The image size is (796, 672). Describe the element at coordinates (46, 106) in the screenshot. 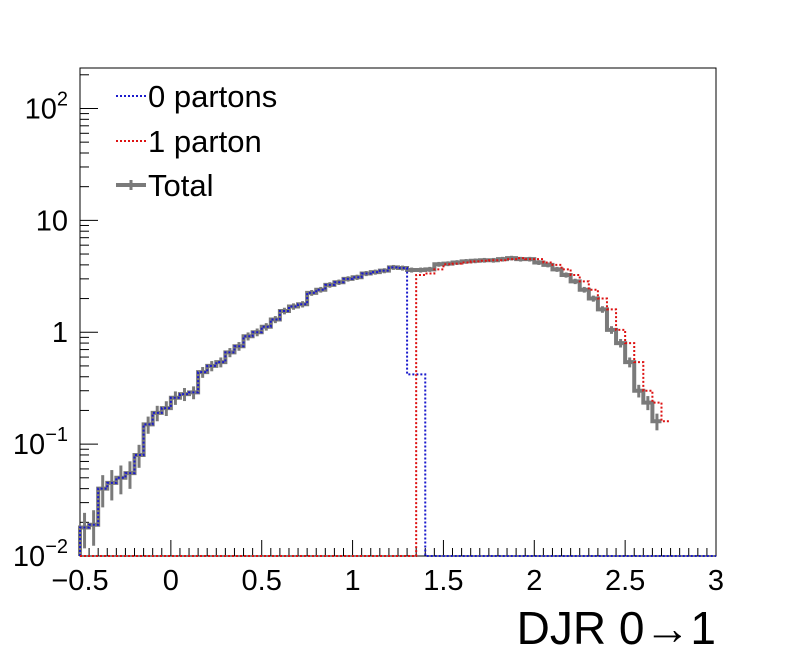

I see `y-tick-label: 10²` at that location.